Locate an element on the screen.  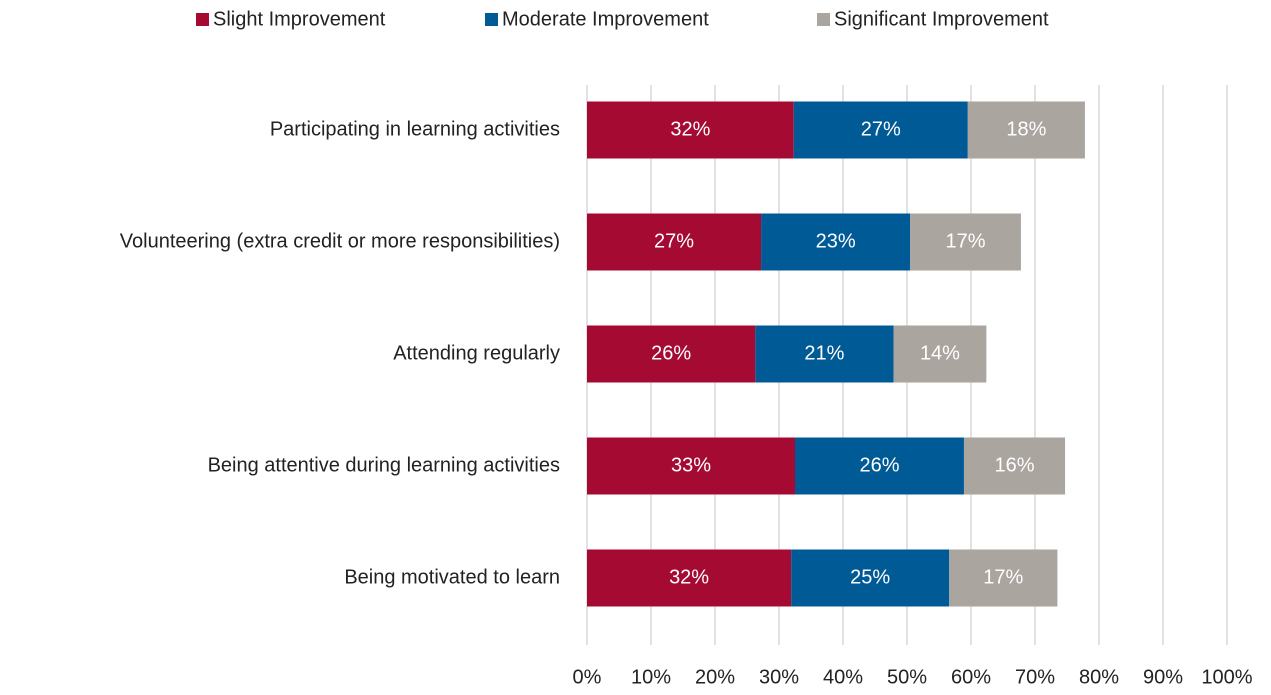
value-label: 21% is located at coordinates (824, 353).